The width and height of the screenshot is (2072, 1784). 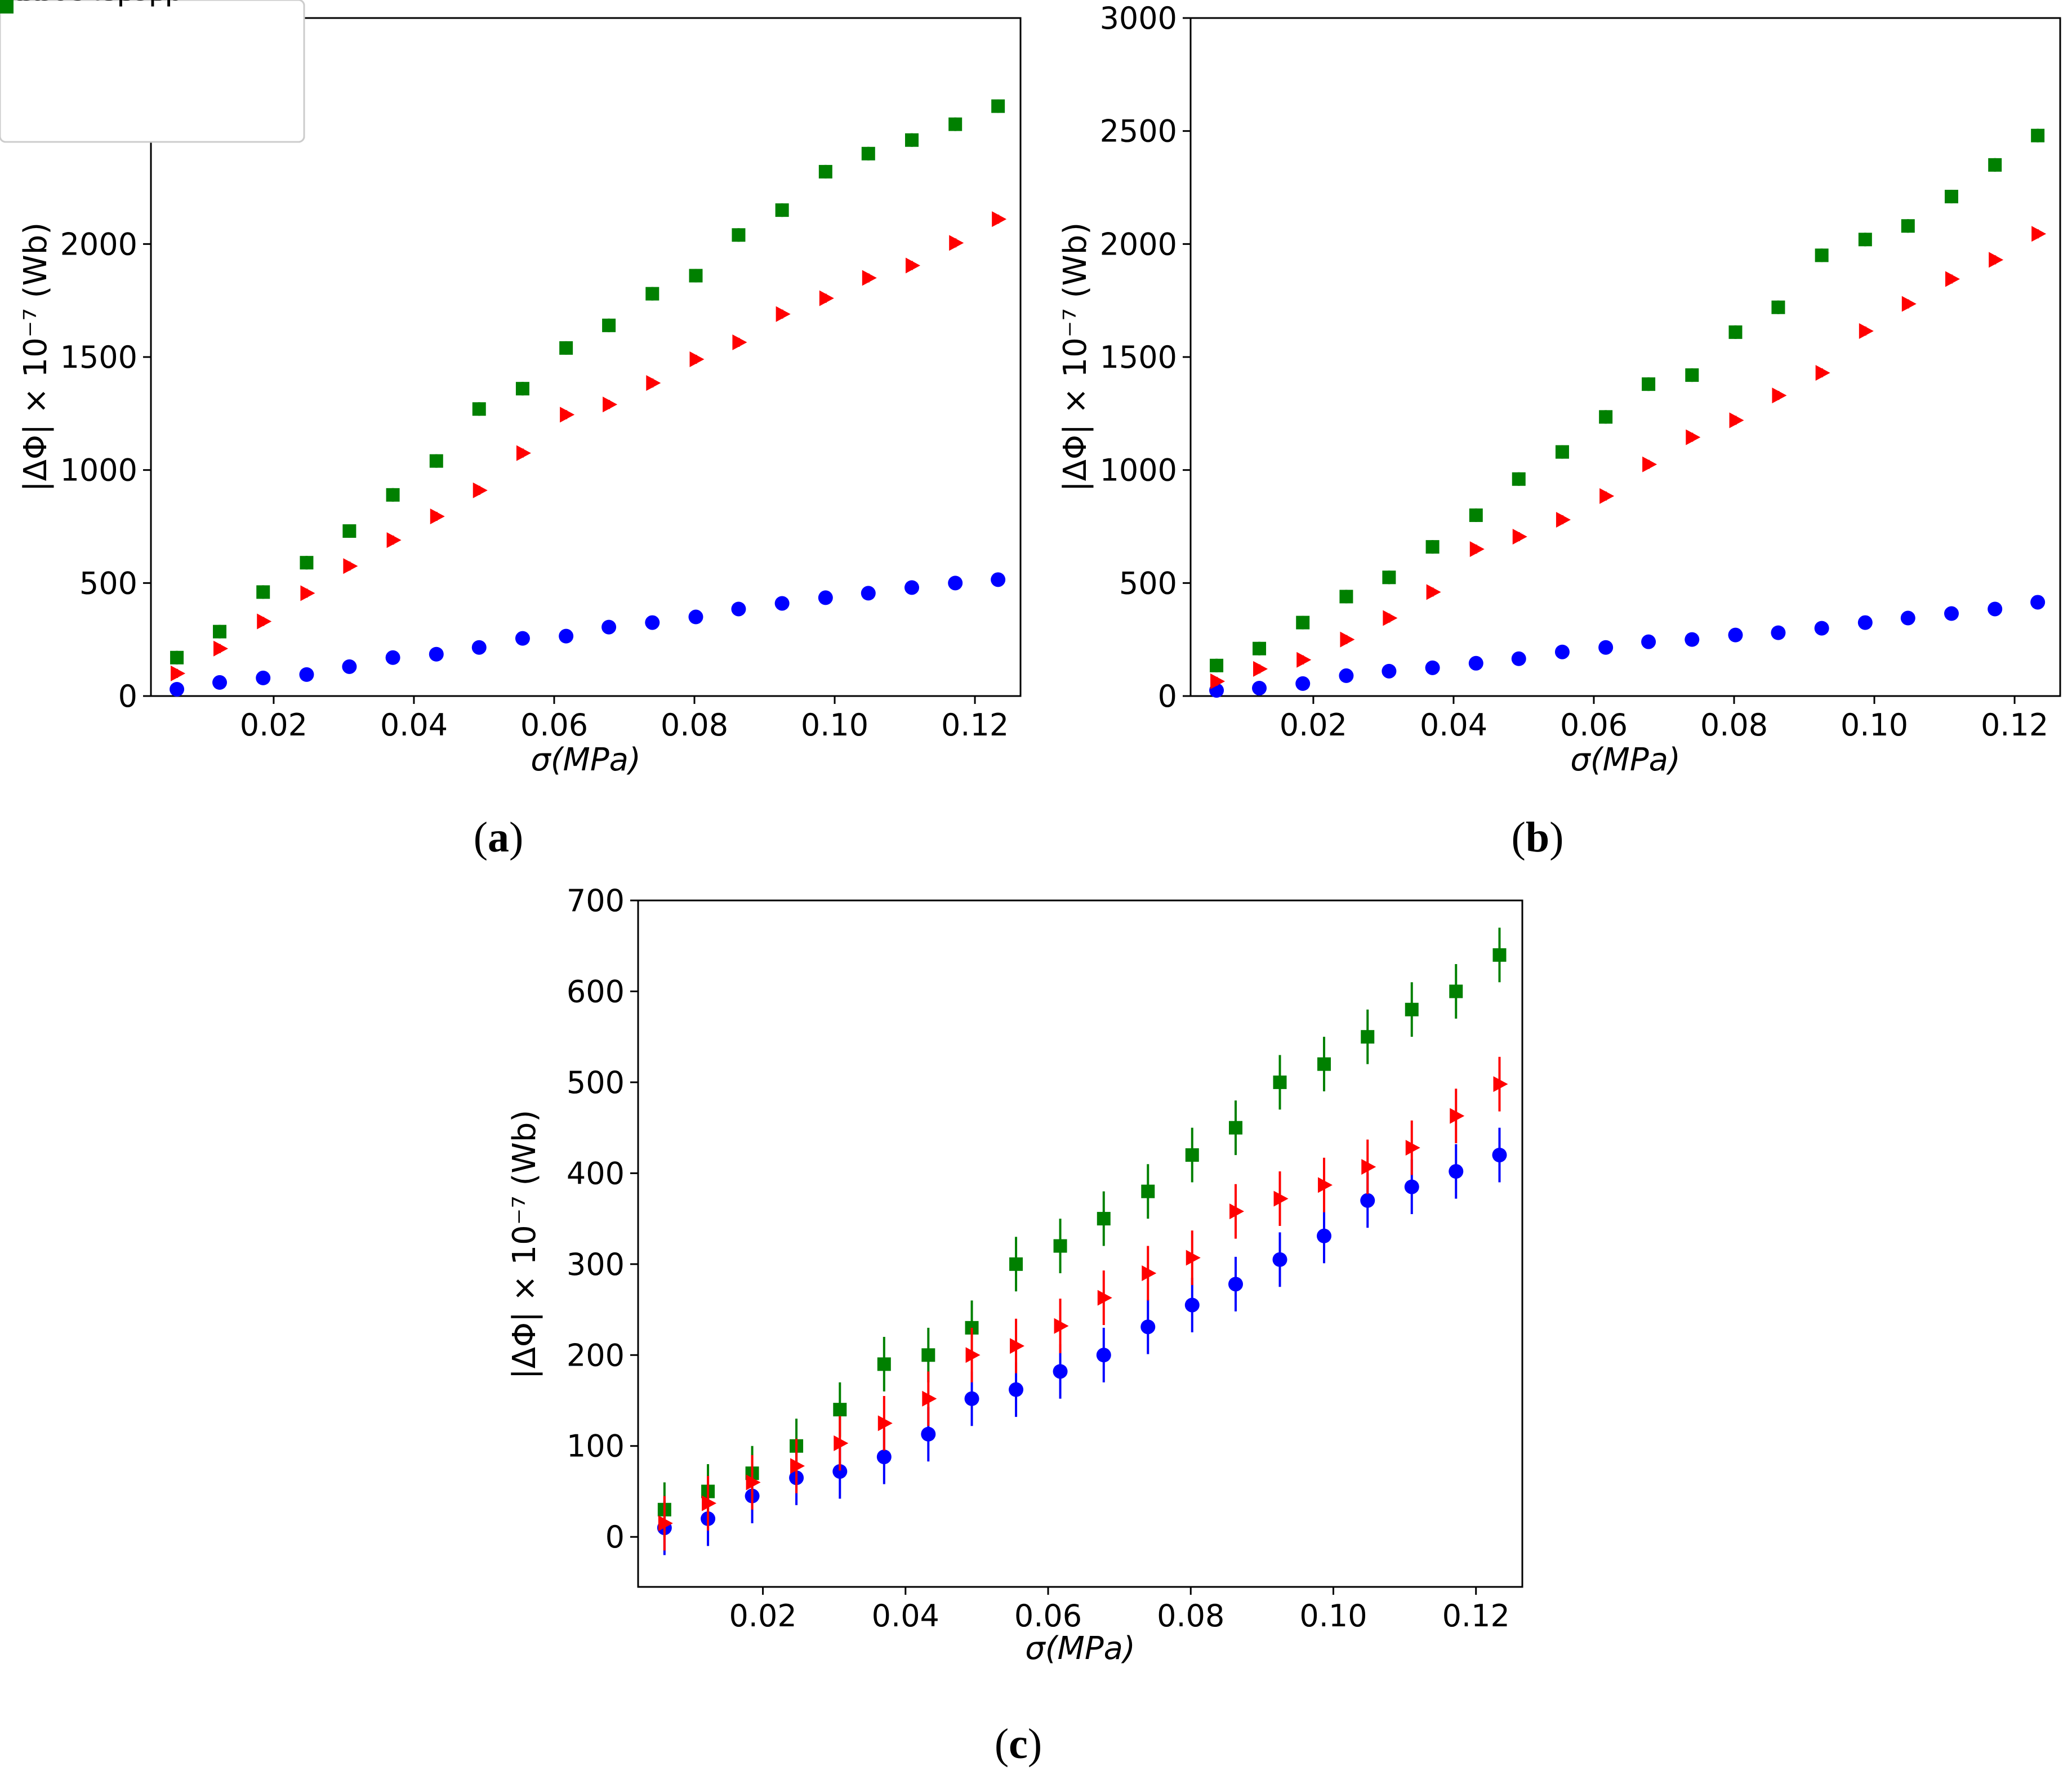 I want to click on legend-frame, so click(x=152, y=71).